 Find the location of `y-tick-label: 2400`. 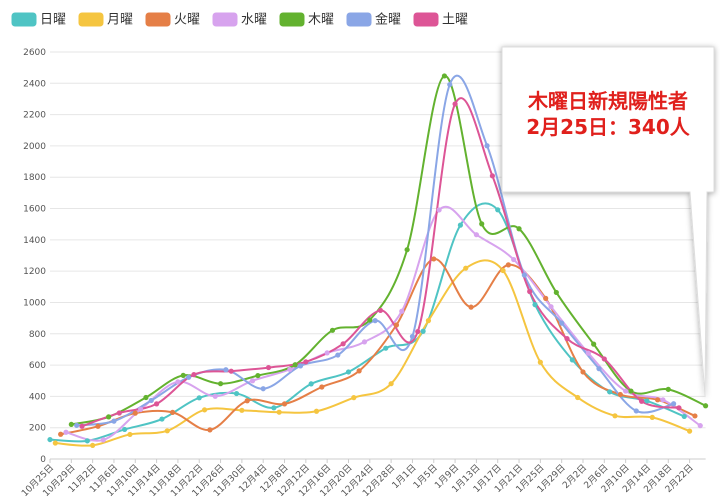

y-tick-label: 2400 is located at coordinates (34, 84).